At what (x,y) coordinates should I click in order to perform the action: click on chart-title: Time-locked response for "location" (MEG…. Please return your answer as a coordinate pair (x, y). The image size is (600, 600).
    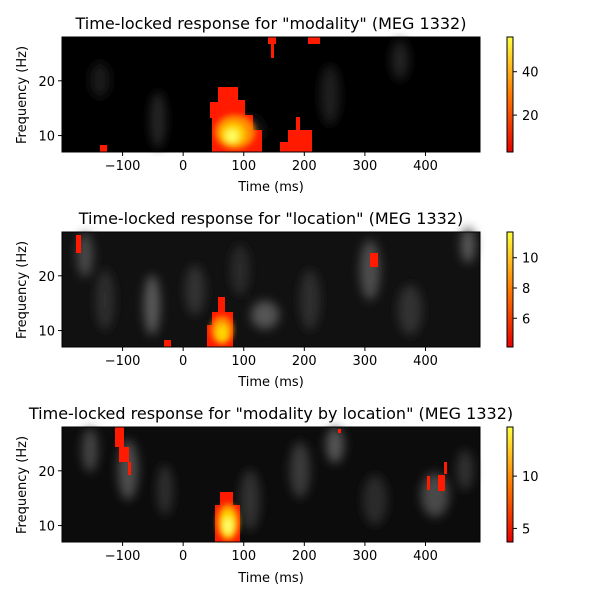
    Looking at the image, I should click on (270, 218).